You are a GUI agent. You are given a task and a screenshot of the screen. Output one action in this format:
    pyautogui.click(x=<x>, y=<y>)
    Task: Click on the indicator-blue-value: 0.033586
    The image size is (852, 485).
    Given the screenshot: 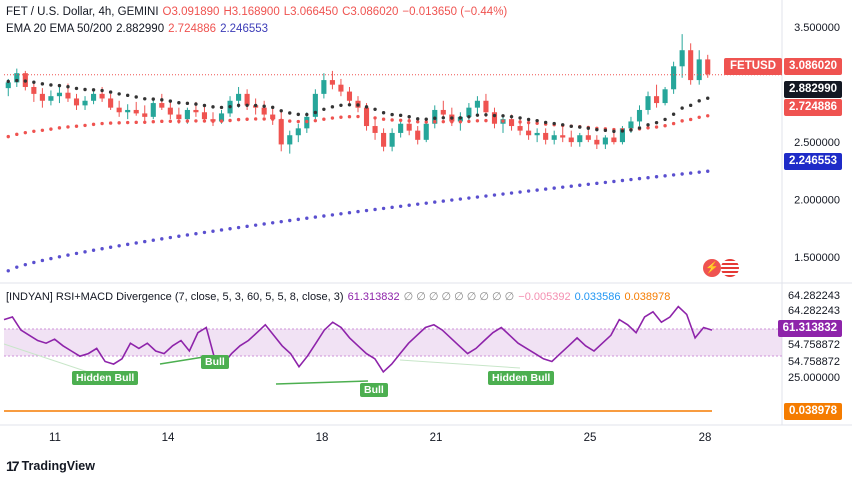 What is the action you would take?
    pyautogui.click(x=597, y=296)
    